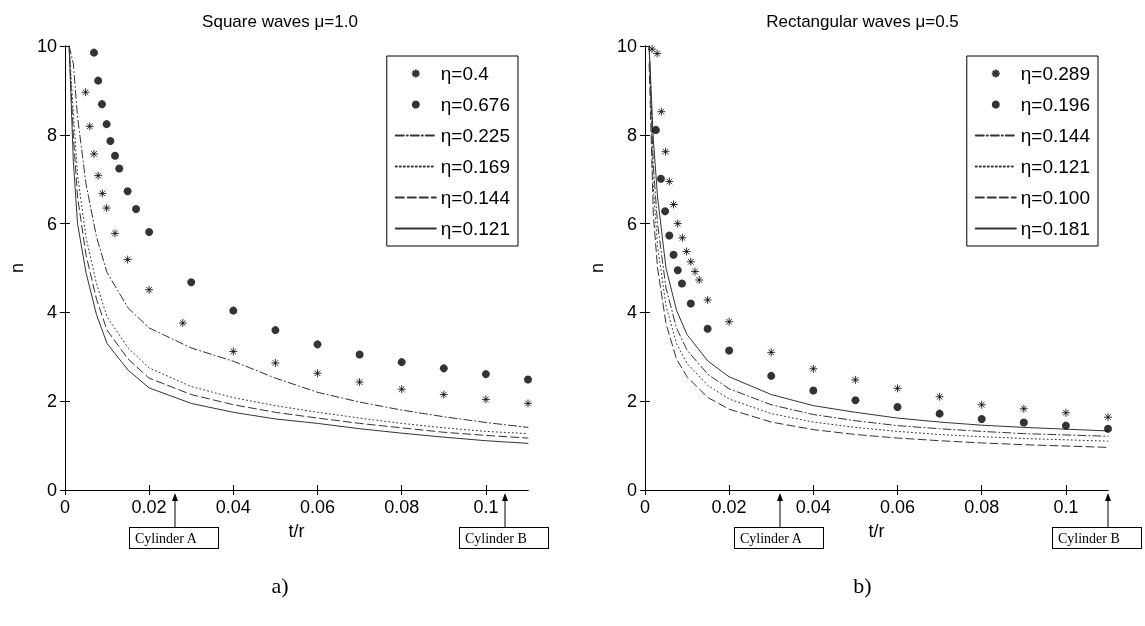  What do you see at coordinates (475, 166) in the screenshot?
I see `legend-label: η=0.169` at bounding box center [475, 166].